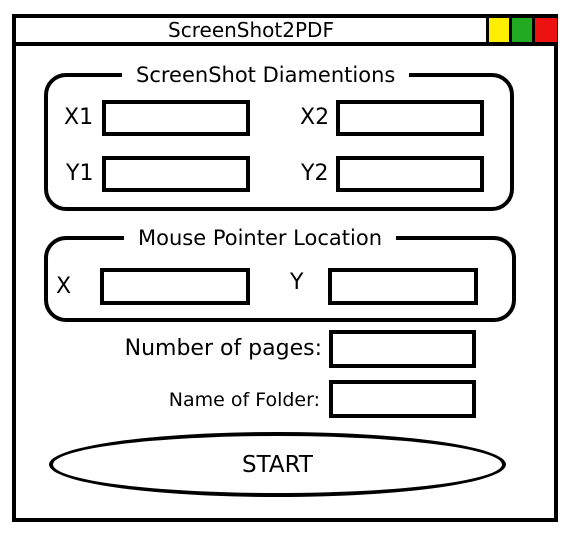 The height and width of the screenshot is (533, 577). What do you see at coordinates (402, 399) in the screenshot?
I see `folder-input` at bounding box center [402, 399].